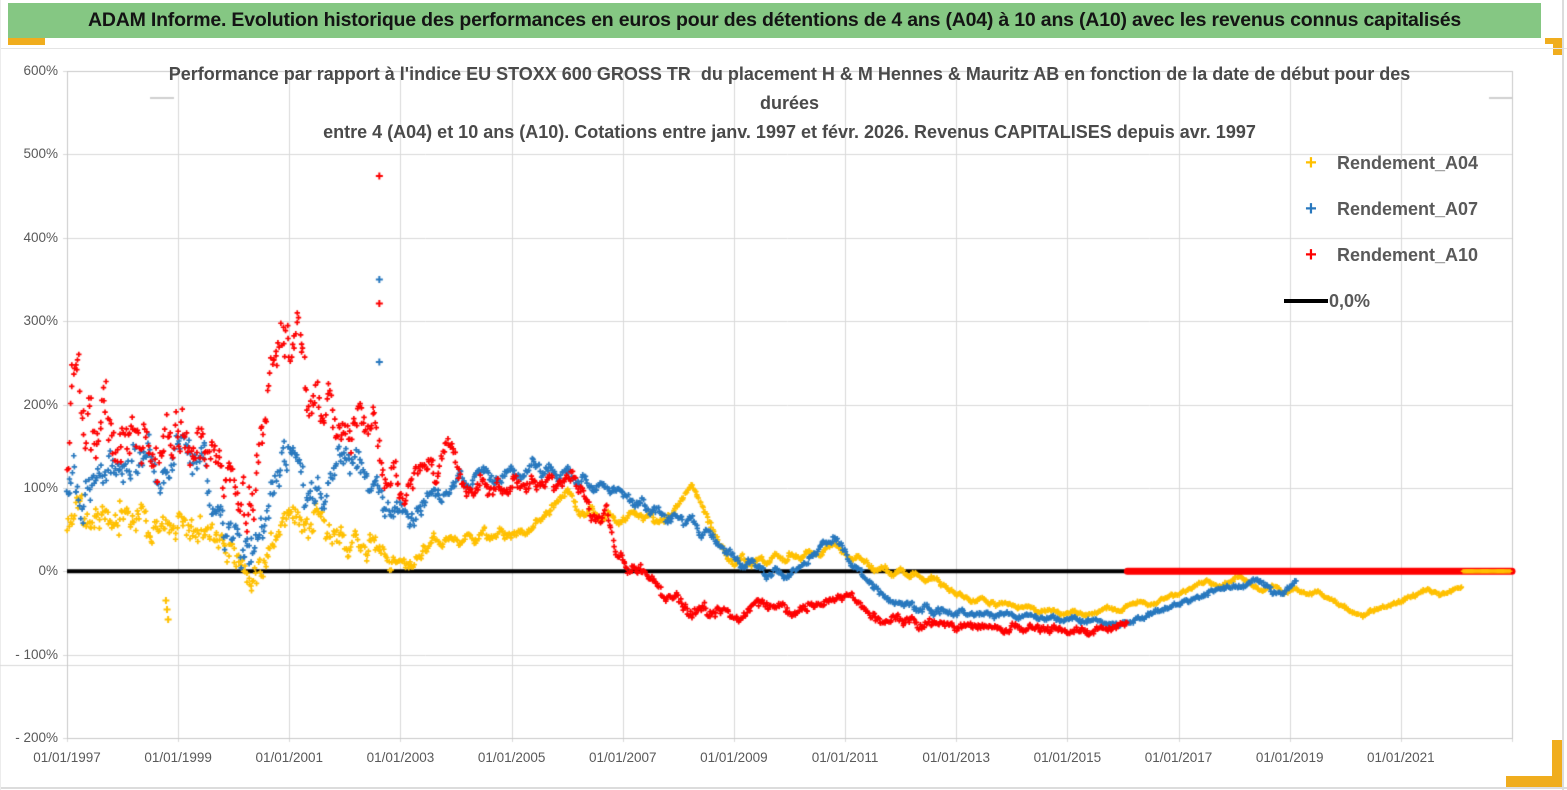 The height and width of the screenshot is (790, 1567). I want to click on y-tick-label: 0%, so click(48, 571).